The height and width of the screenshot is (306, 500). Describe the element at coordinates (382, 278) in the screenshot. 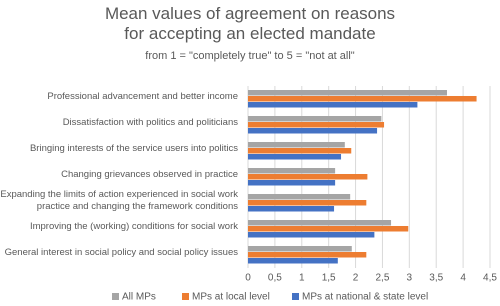

I see `x-tick-label: 2,5` at that location.